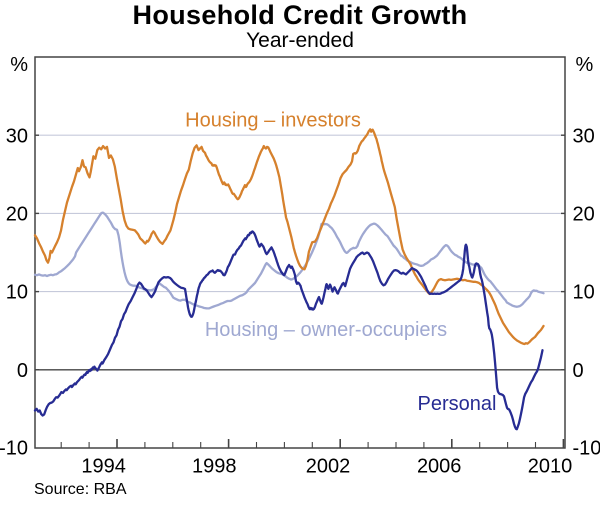 This screenshot has width=600, height=506. What do you see at coordinates (103, 467) in the screenshot?
I see `svg-text: 1994` at bounding box center [103, 467].